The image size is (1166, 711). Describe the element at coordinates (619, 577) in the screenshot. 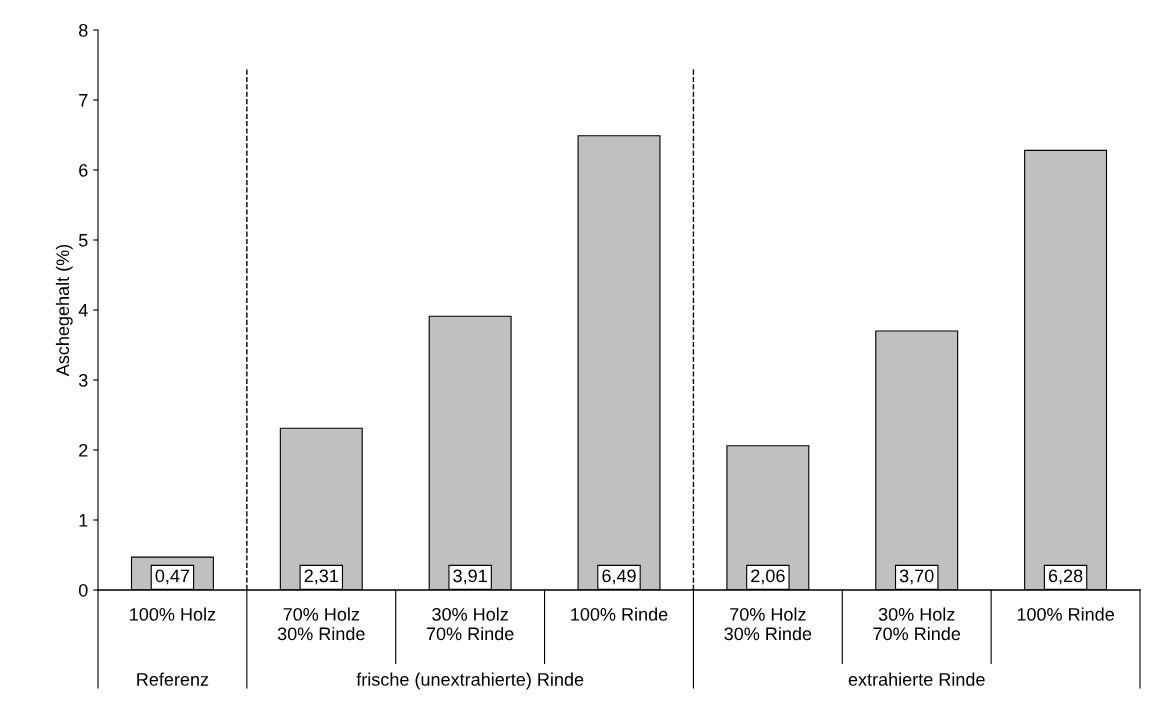

I see `data-label: 6,49` at that location.